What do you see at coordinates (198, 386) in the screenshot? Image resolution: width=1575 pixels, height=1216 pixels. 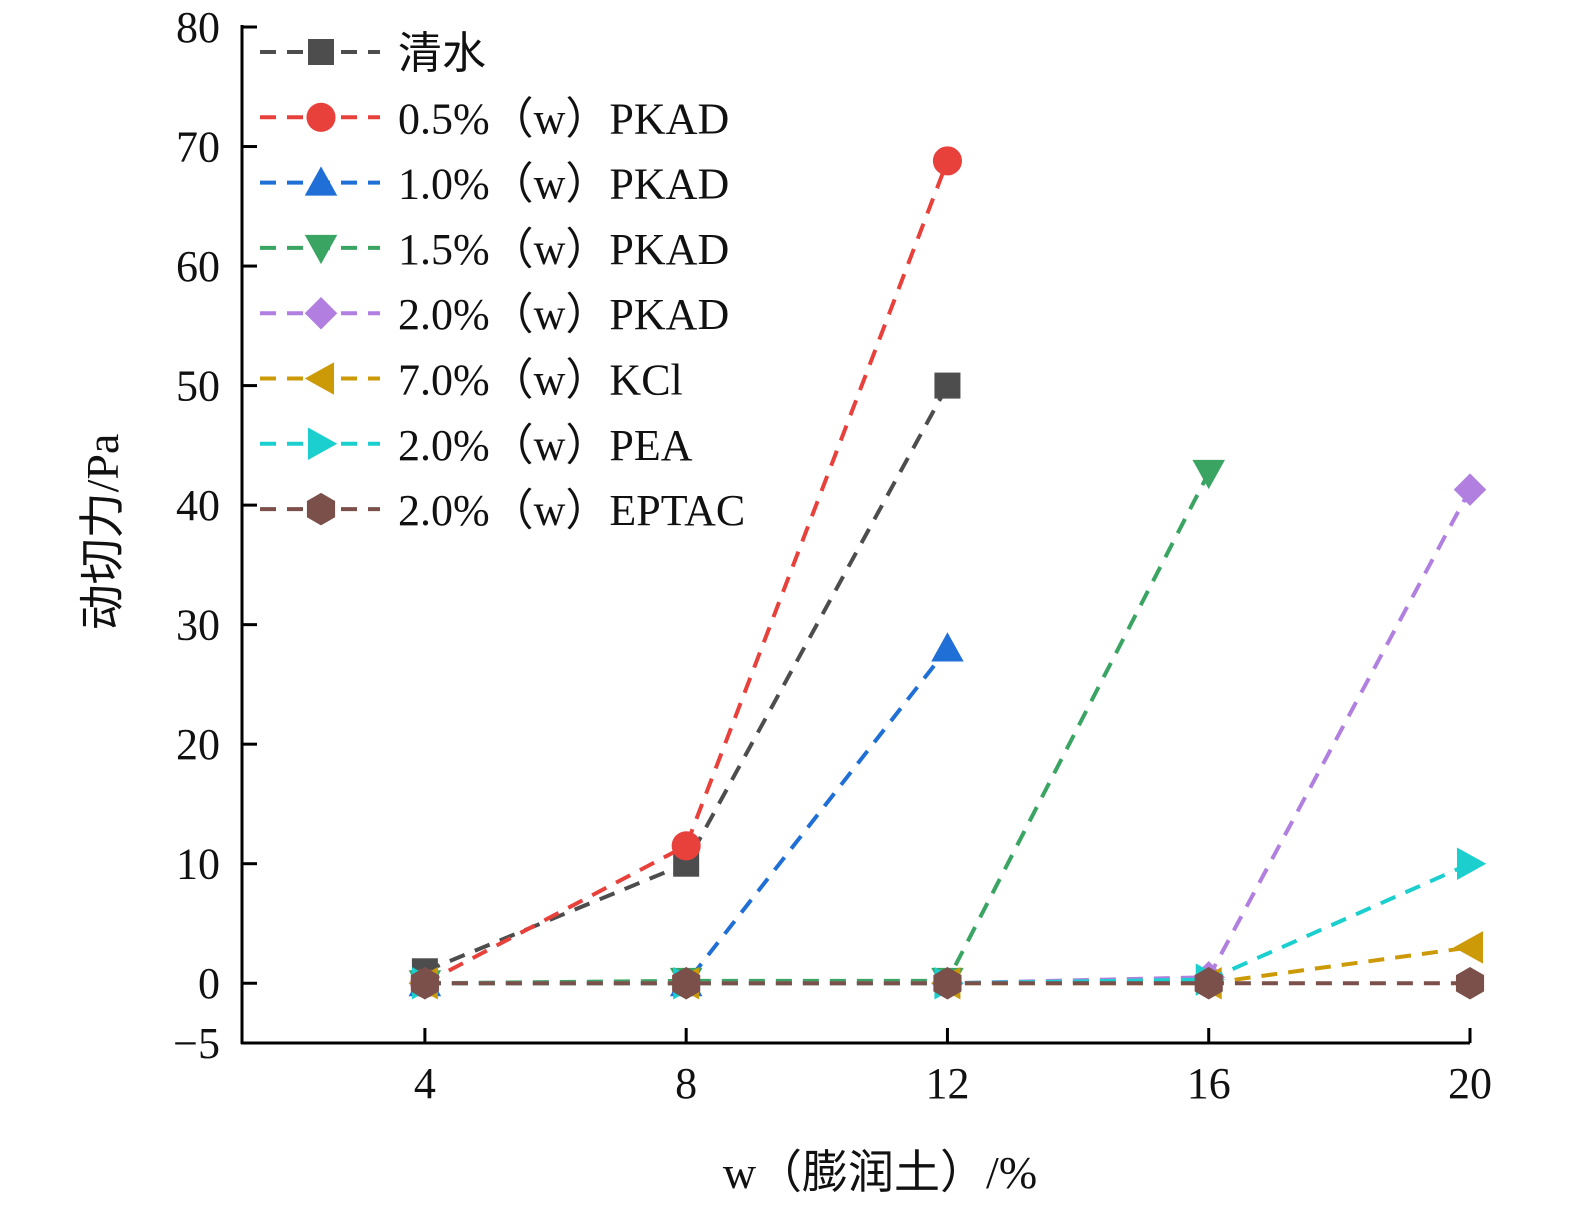 I see `y-tick-label: 50` at bounding box center [198, 386].